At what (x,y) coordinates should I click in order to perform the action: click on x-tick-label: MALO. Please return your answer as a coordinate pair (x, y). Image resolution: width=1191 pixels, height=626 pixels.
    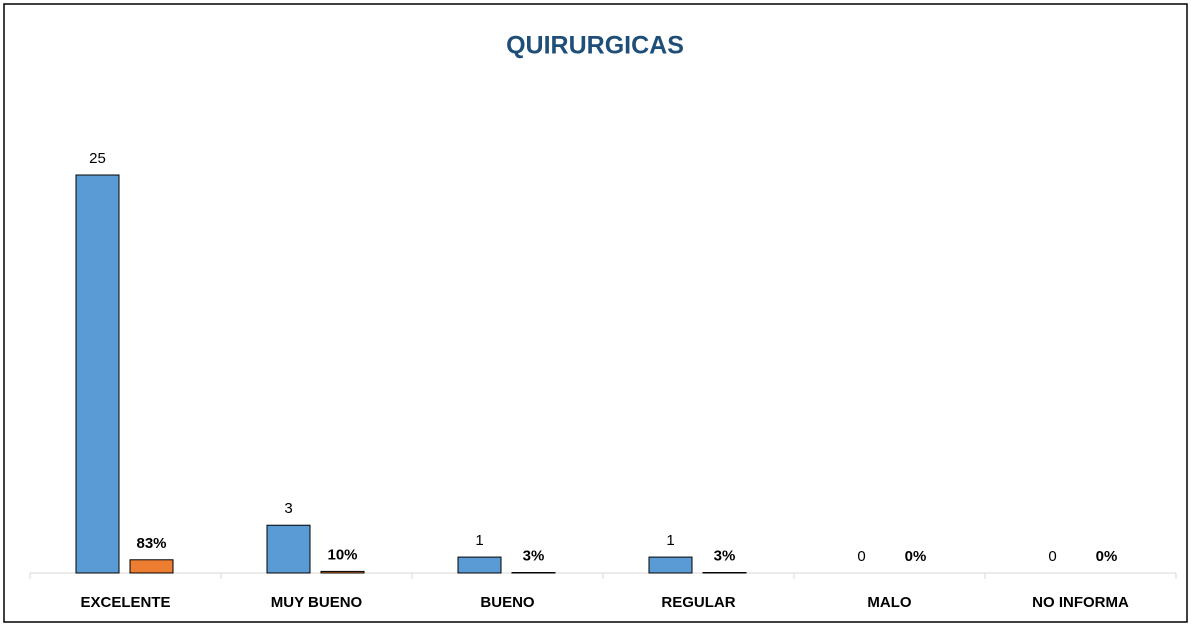
    Looking at the image, I should click on (889, 602).